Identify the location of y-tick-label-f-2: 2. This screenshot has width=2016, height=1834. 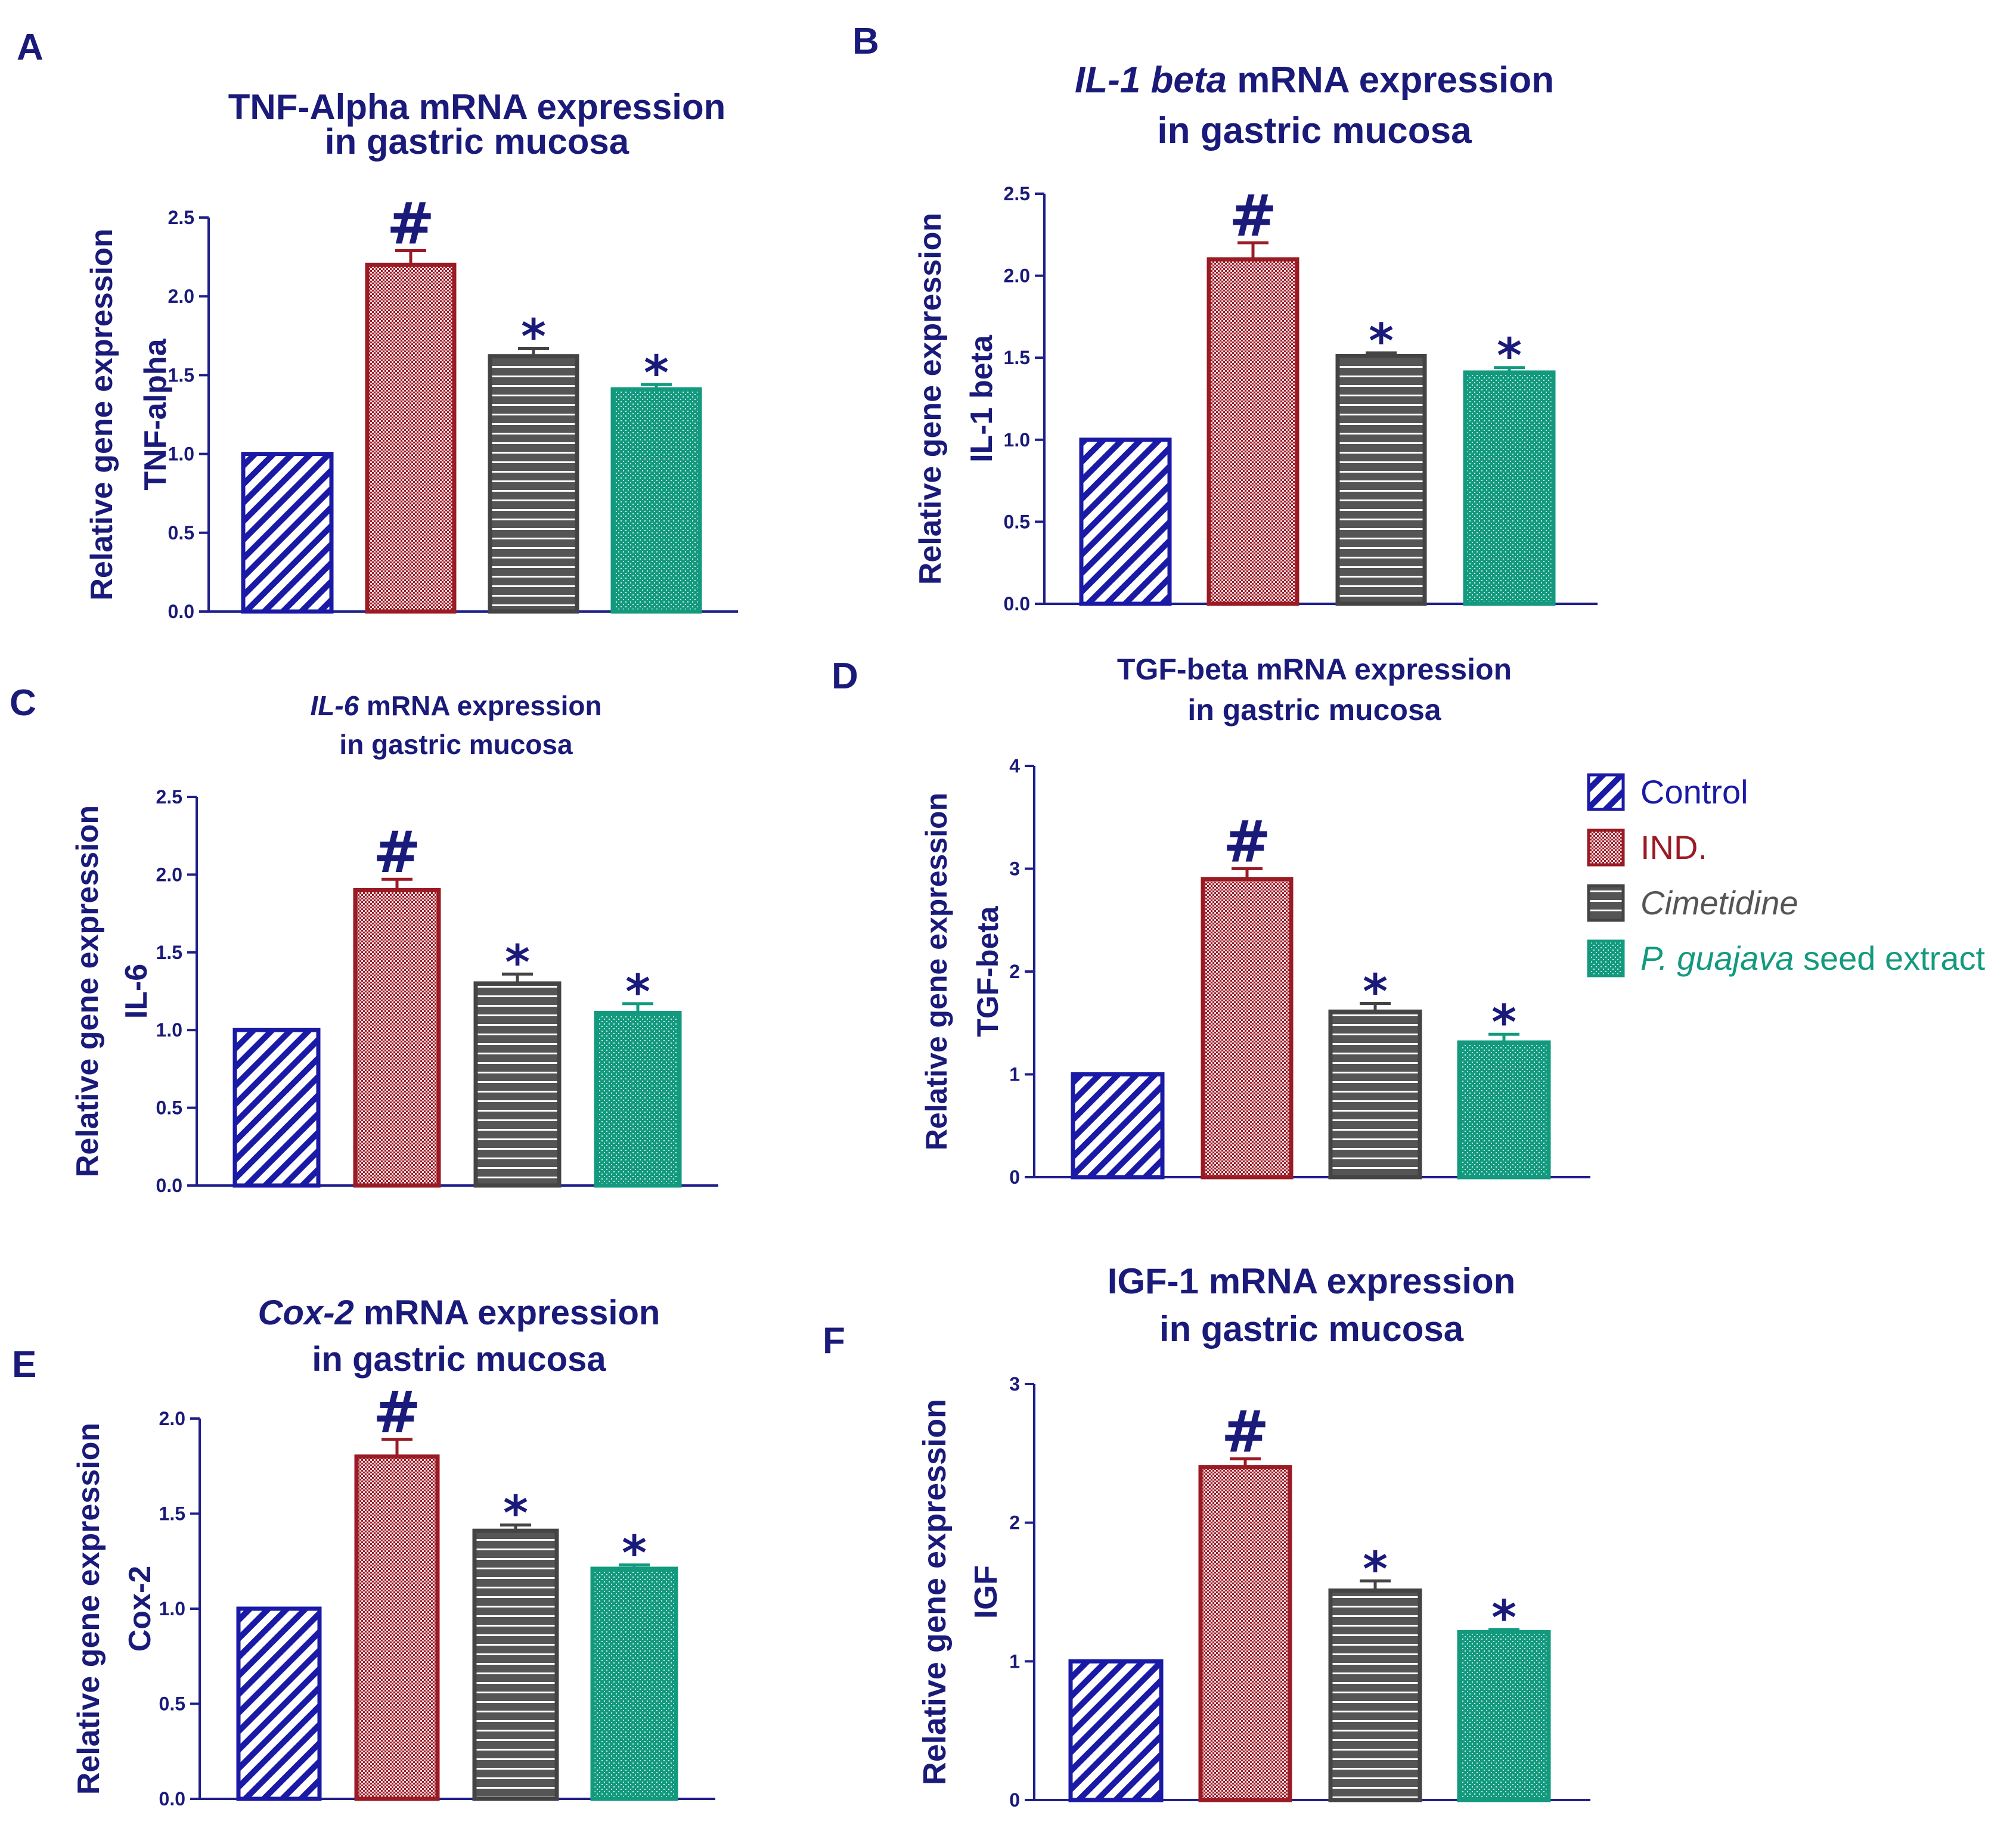
(1014, 1523).